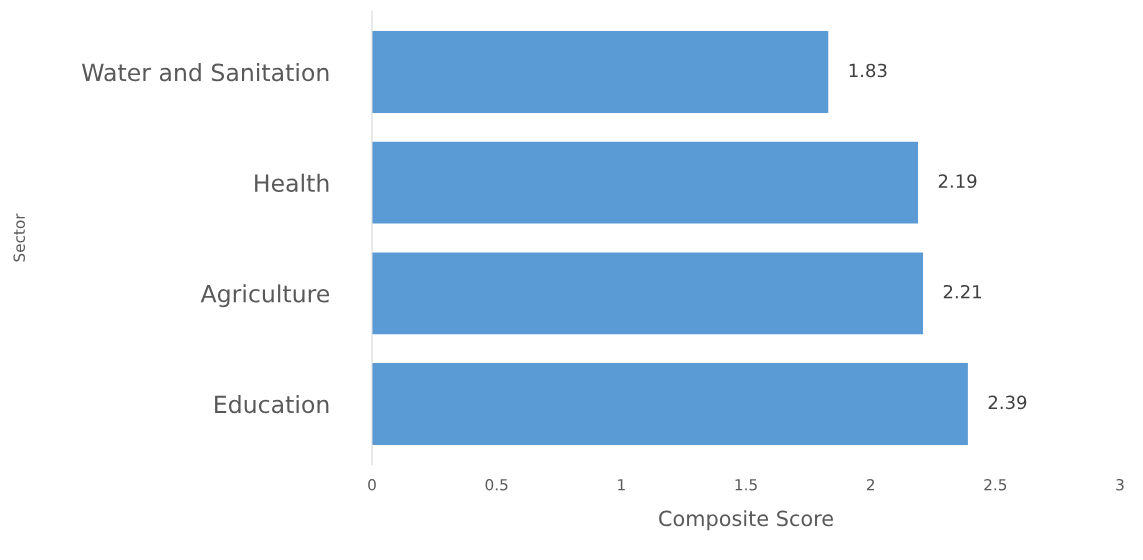 The height and width of the screenshot is (560, 1143). Describe the element at coordinates (1120, 484) in the screenshot. I see `x-tick-label: 3` at that location.